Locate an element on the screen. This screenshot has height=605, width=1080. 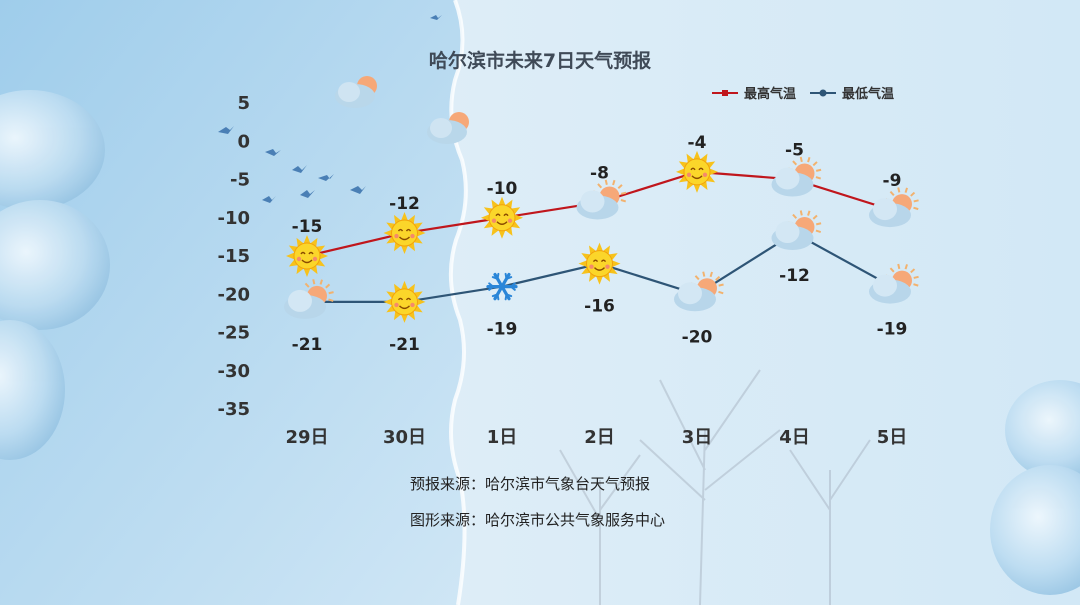
x-tick-label: 2日 is located at coordinates (599, 437).